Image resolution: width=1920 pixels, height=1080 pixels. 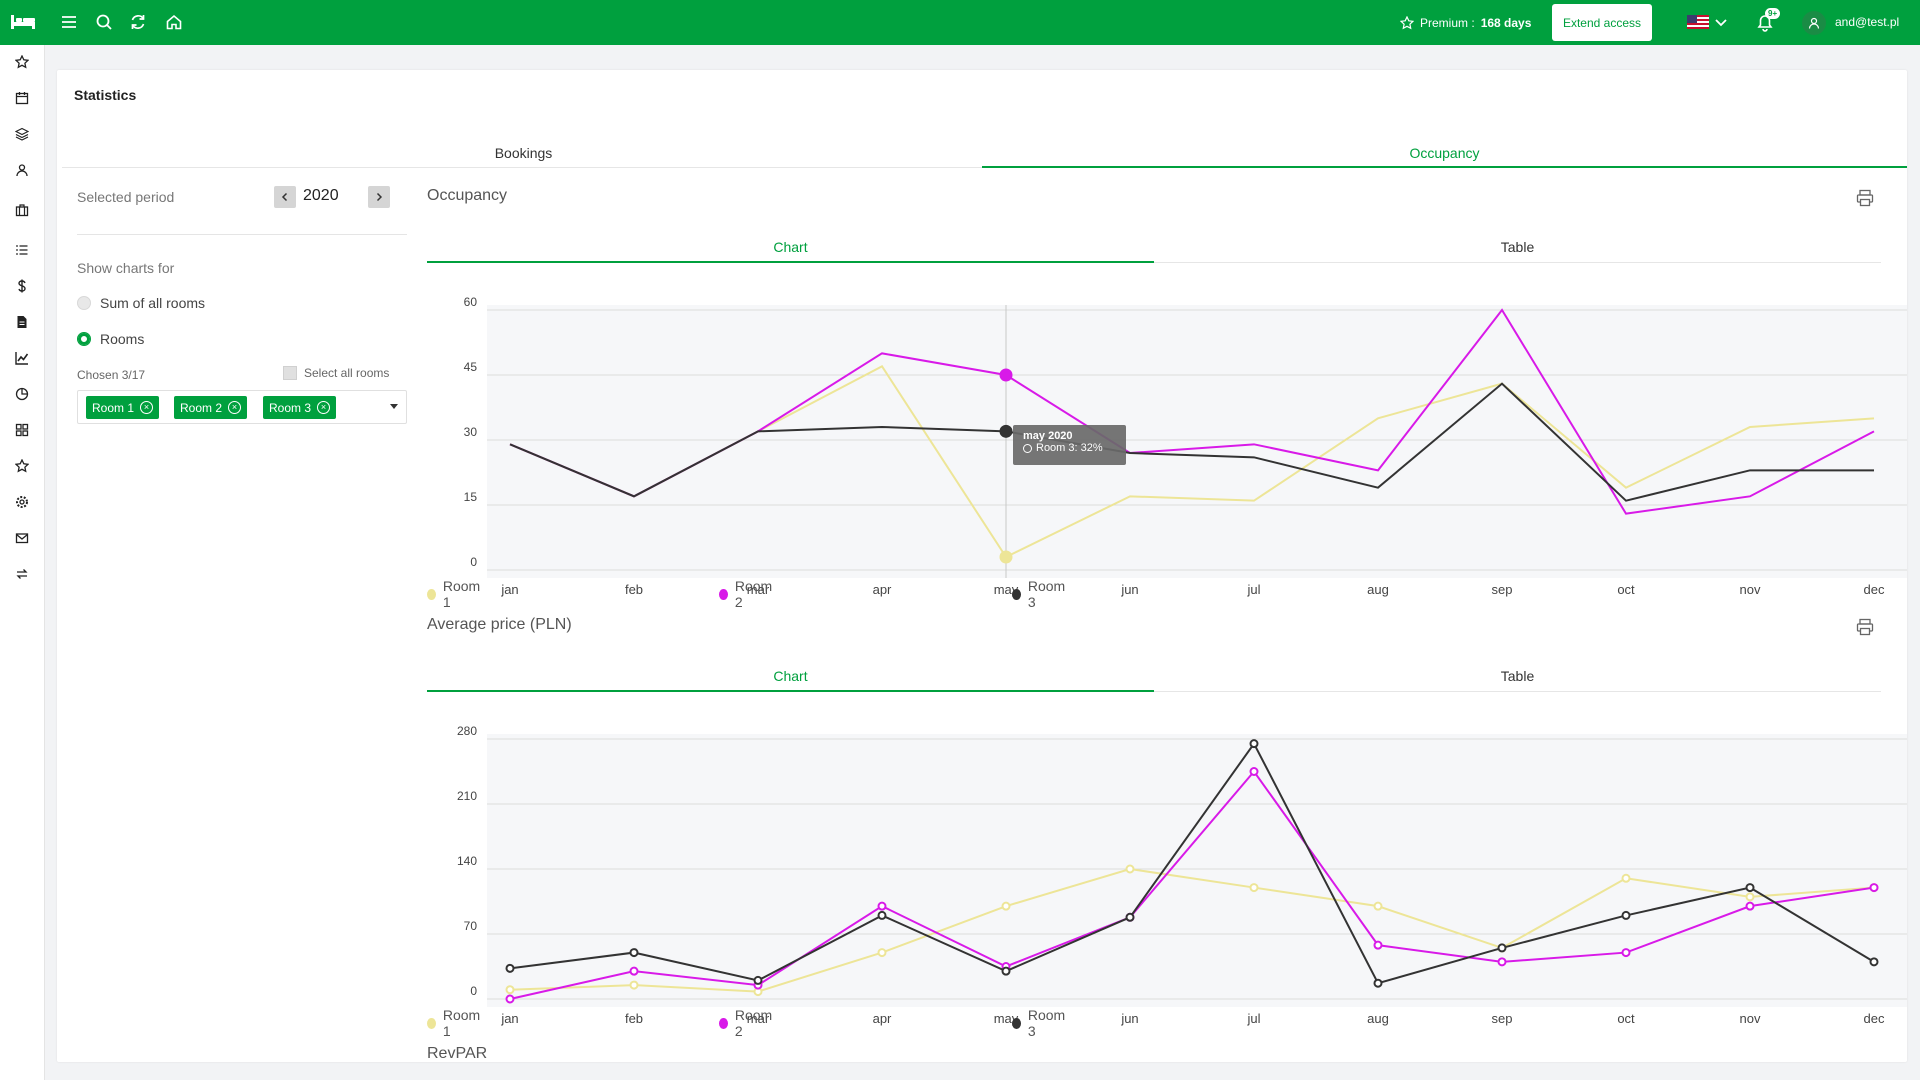 What do you see at coordinates (336, 373) in the screenshot?
I see `select-all-rooms-checkbox: Select all rooms` at bounding box center [336, 373].